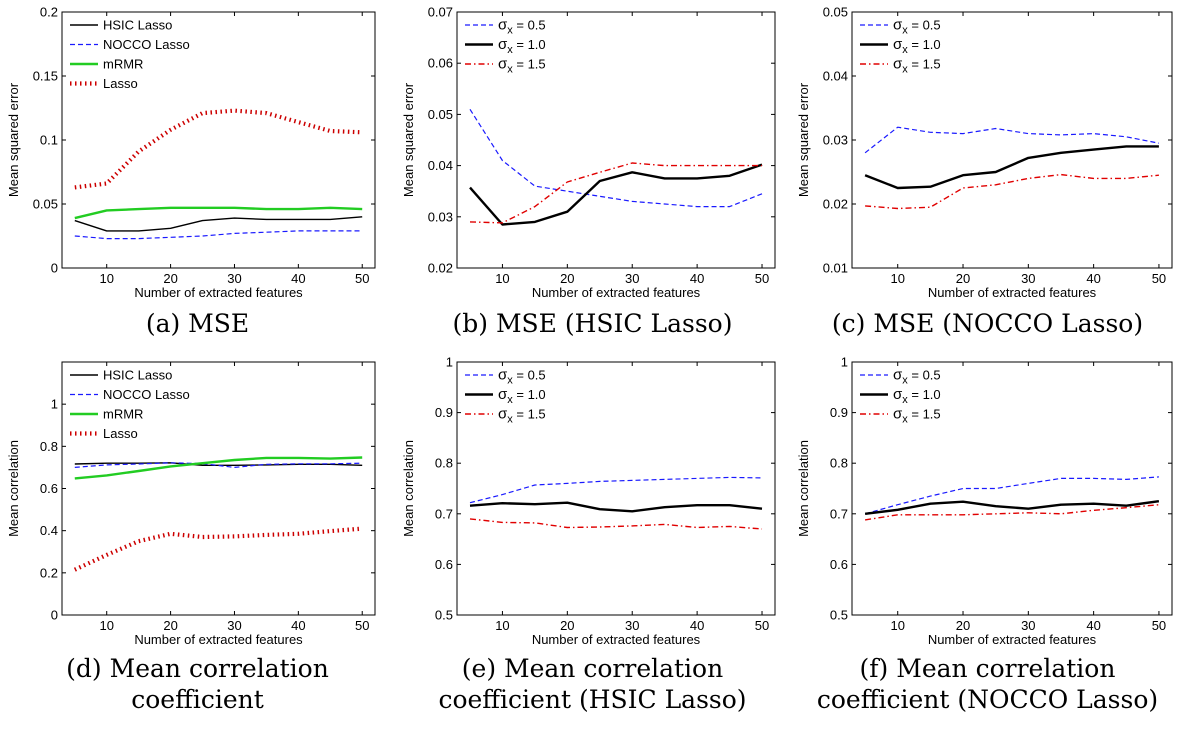 Image resolution: width=1185 pixels, height=731 pixels. Describe the element at coordinates (298, 625) in the screenshot. I see `x-tick-label: 40` at that location.